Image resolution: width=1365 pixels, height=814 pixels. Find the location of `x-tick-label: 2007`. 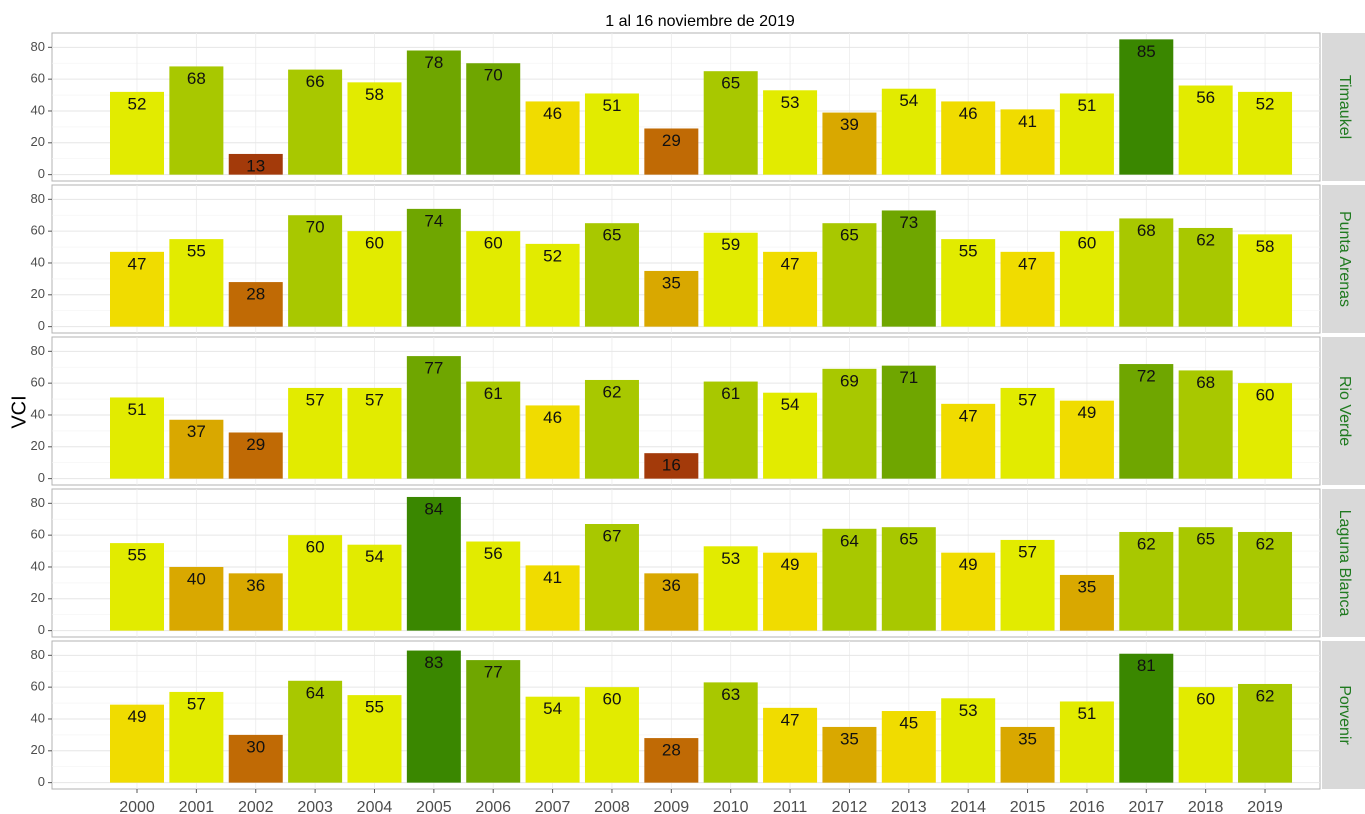

x-tick-label: 2007 is located at coordinates (553, 806).